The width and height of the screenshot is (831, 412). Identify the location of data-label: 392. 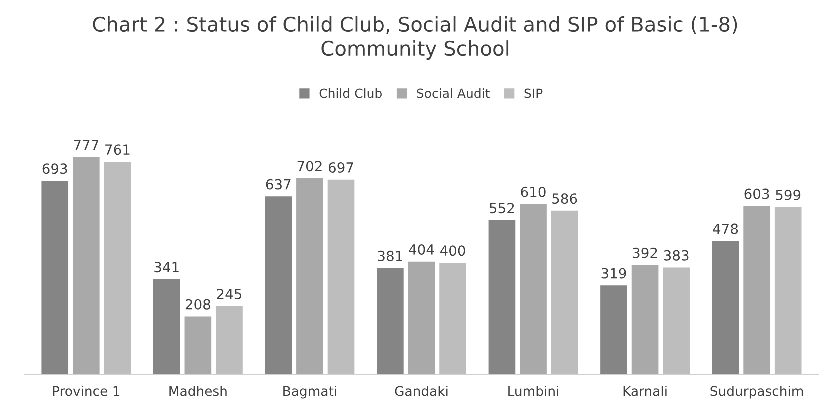
(645, 253).